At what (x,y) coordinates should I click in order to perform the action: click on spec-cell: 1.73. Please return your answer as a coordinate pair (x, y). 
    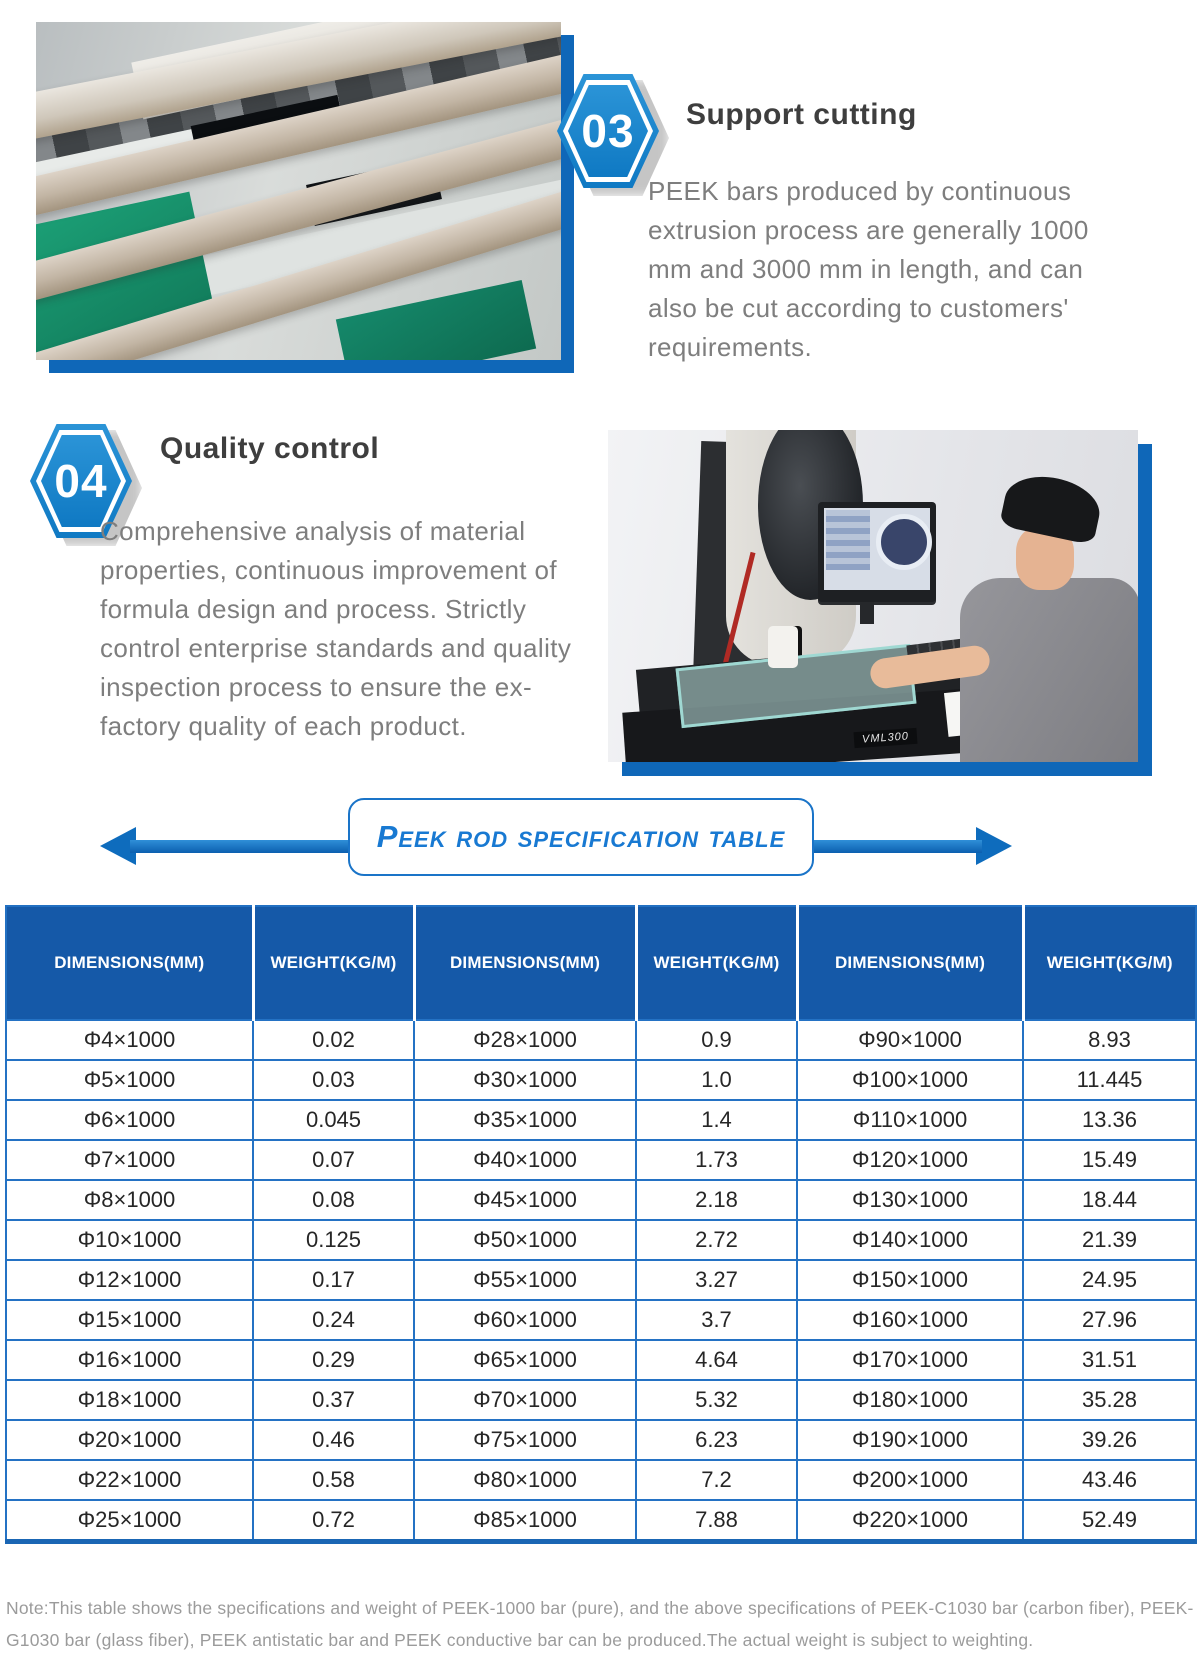
    Looking at the image, I should click on (716, 1160).